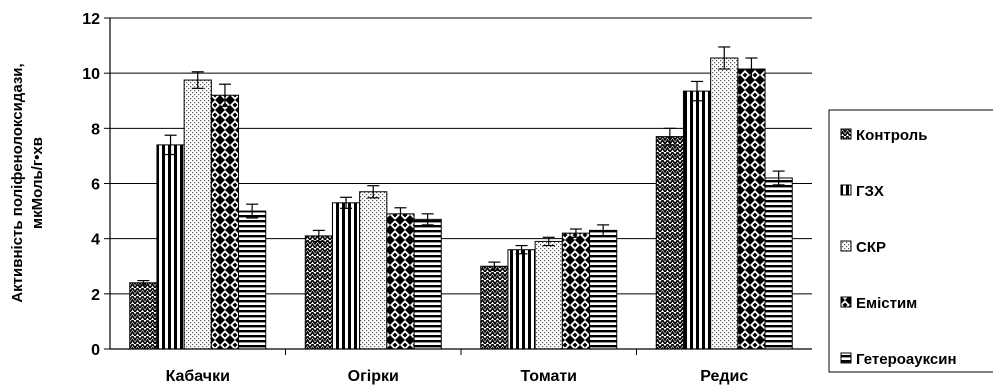 Image resolution: width=993 pixels, height=388 pixels. I want to click on legend: Контроль ГЗХ СКР Емістим Гетероауксин, so click(910, 241).